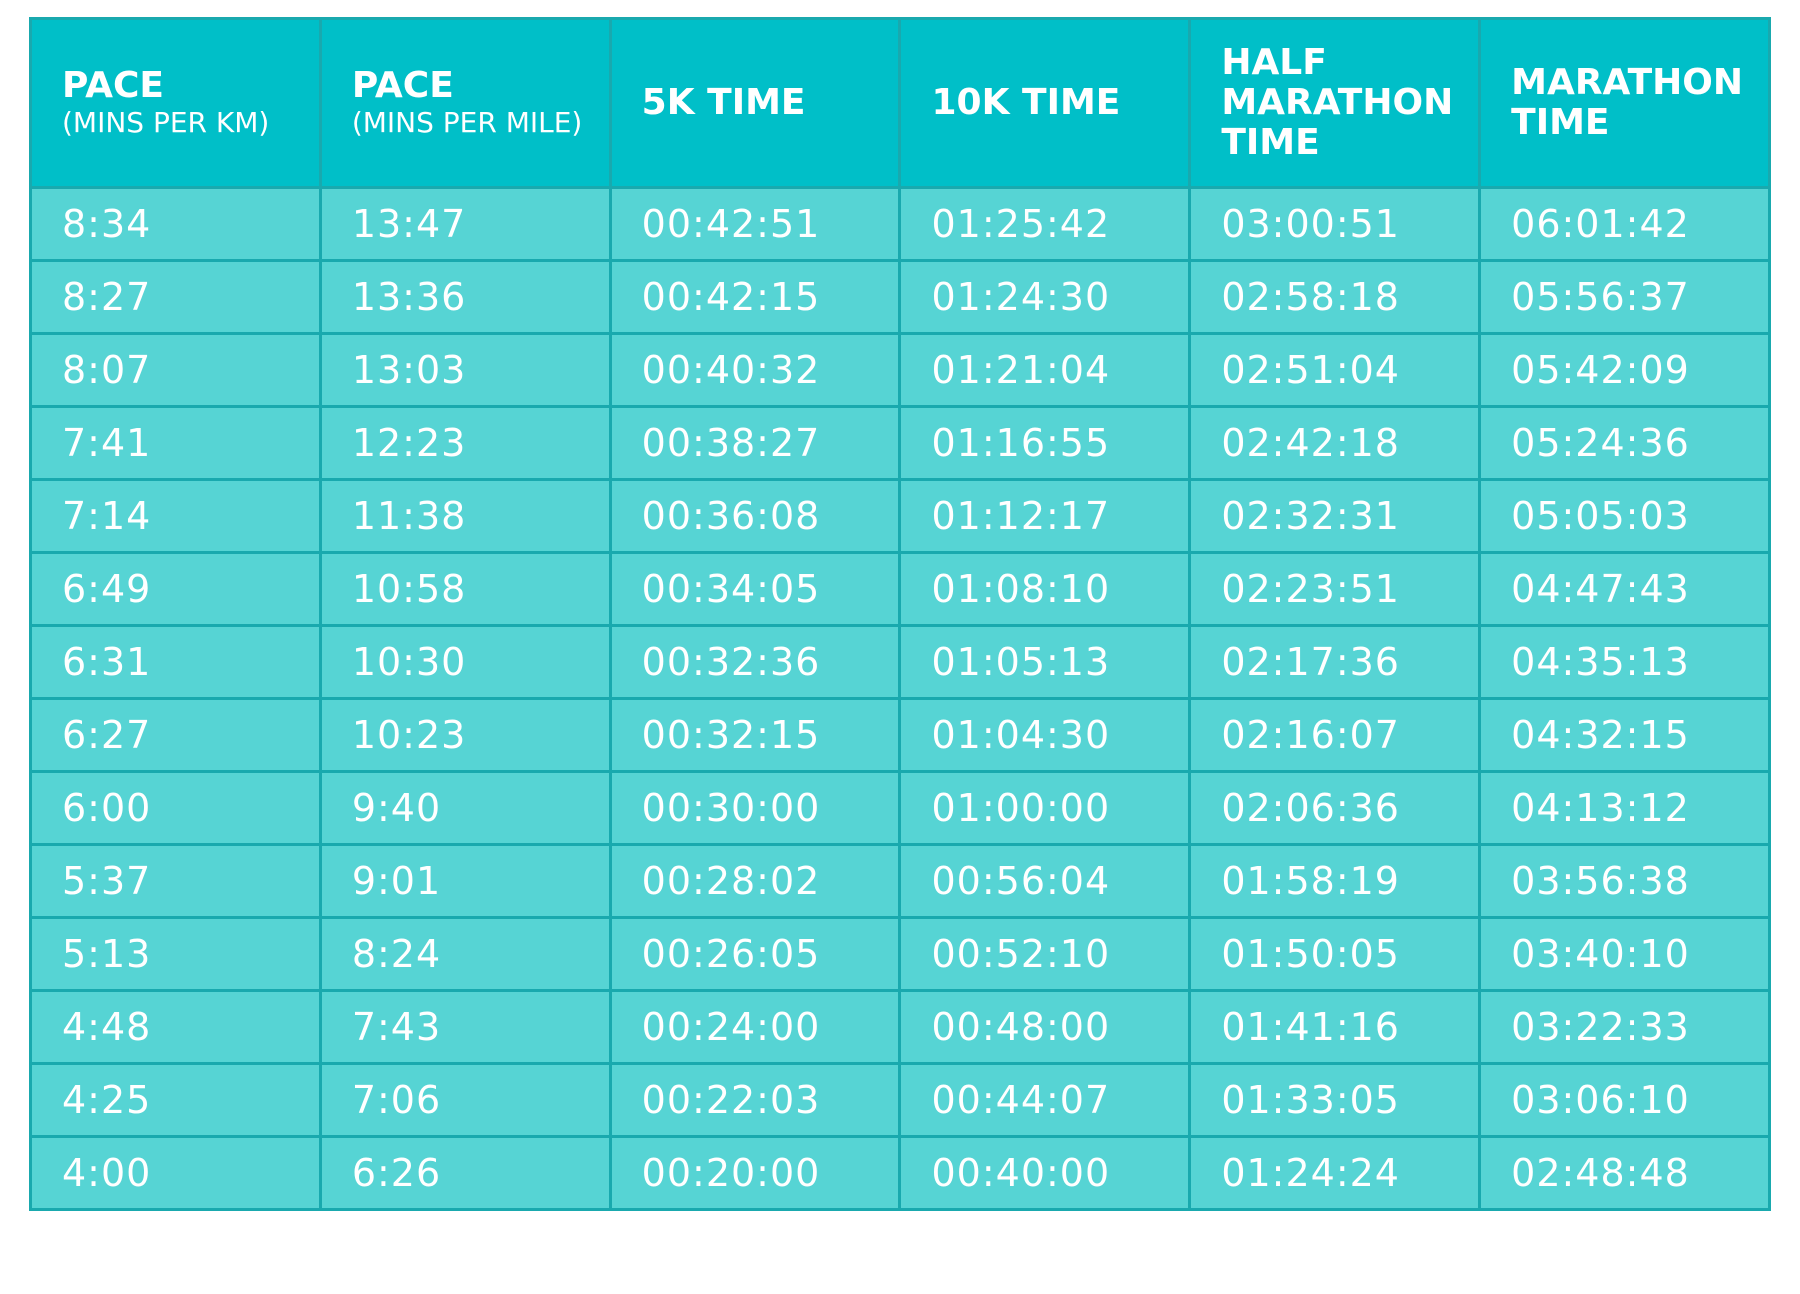  Describe the element at coordinates (1624, 954) in the screenshot. I see `table-cell: 03:40:10` at that location.